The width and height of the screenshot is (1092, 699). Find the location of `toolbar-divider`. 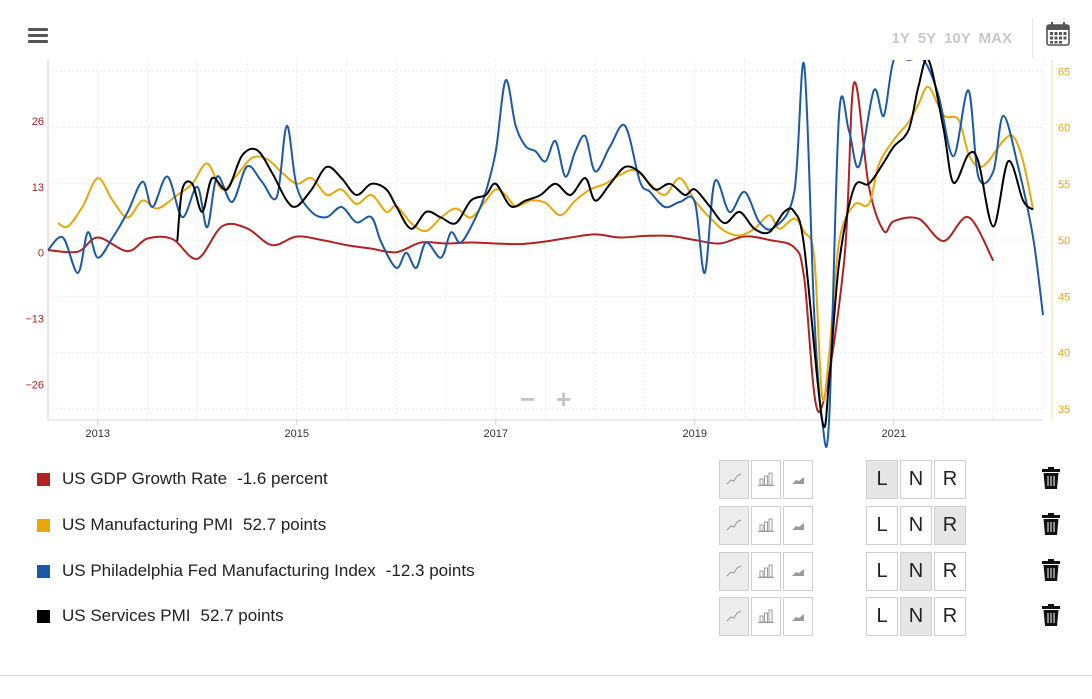

toolbar-divider is located at coordinates (1032, 38).